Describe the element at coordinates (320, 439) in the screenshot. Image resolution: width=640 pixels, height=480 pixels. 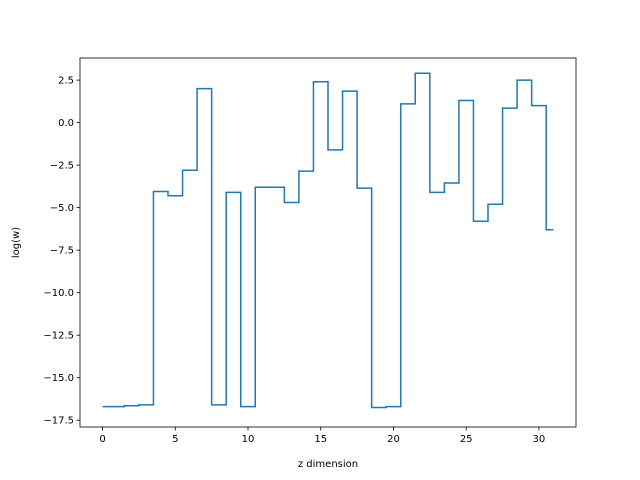
I see `x-tick-label: 15` at that location.